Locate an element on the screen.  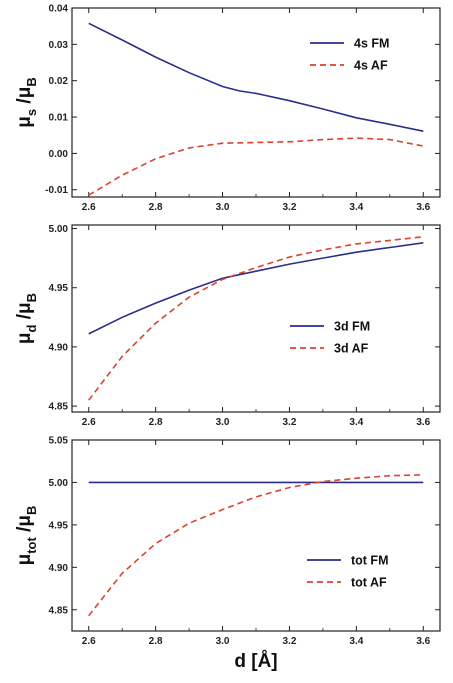
y-axis-label: μs /μB is located at coordinates (26, 102).